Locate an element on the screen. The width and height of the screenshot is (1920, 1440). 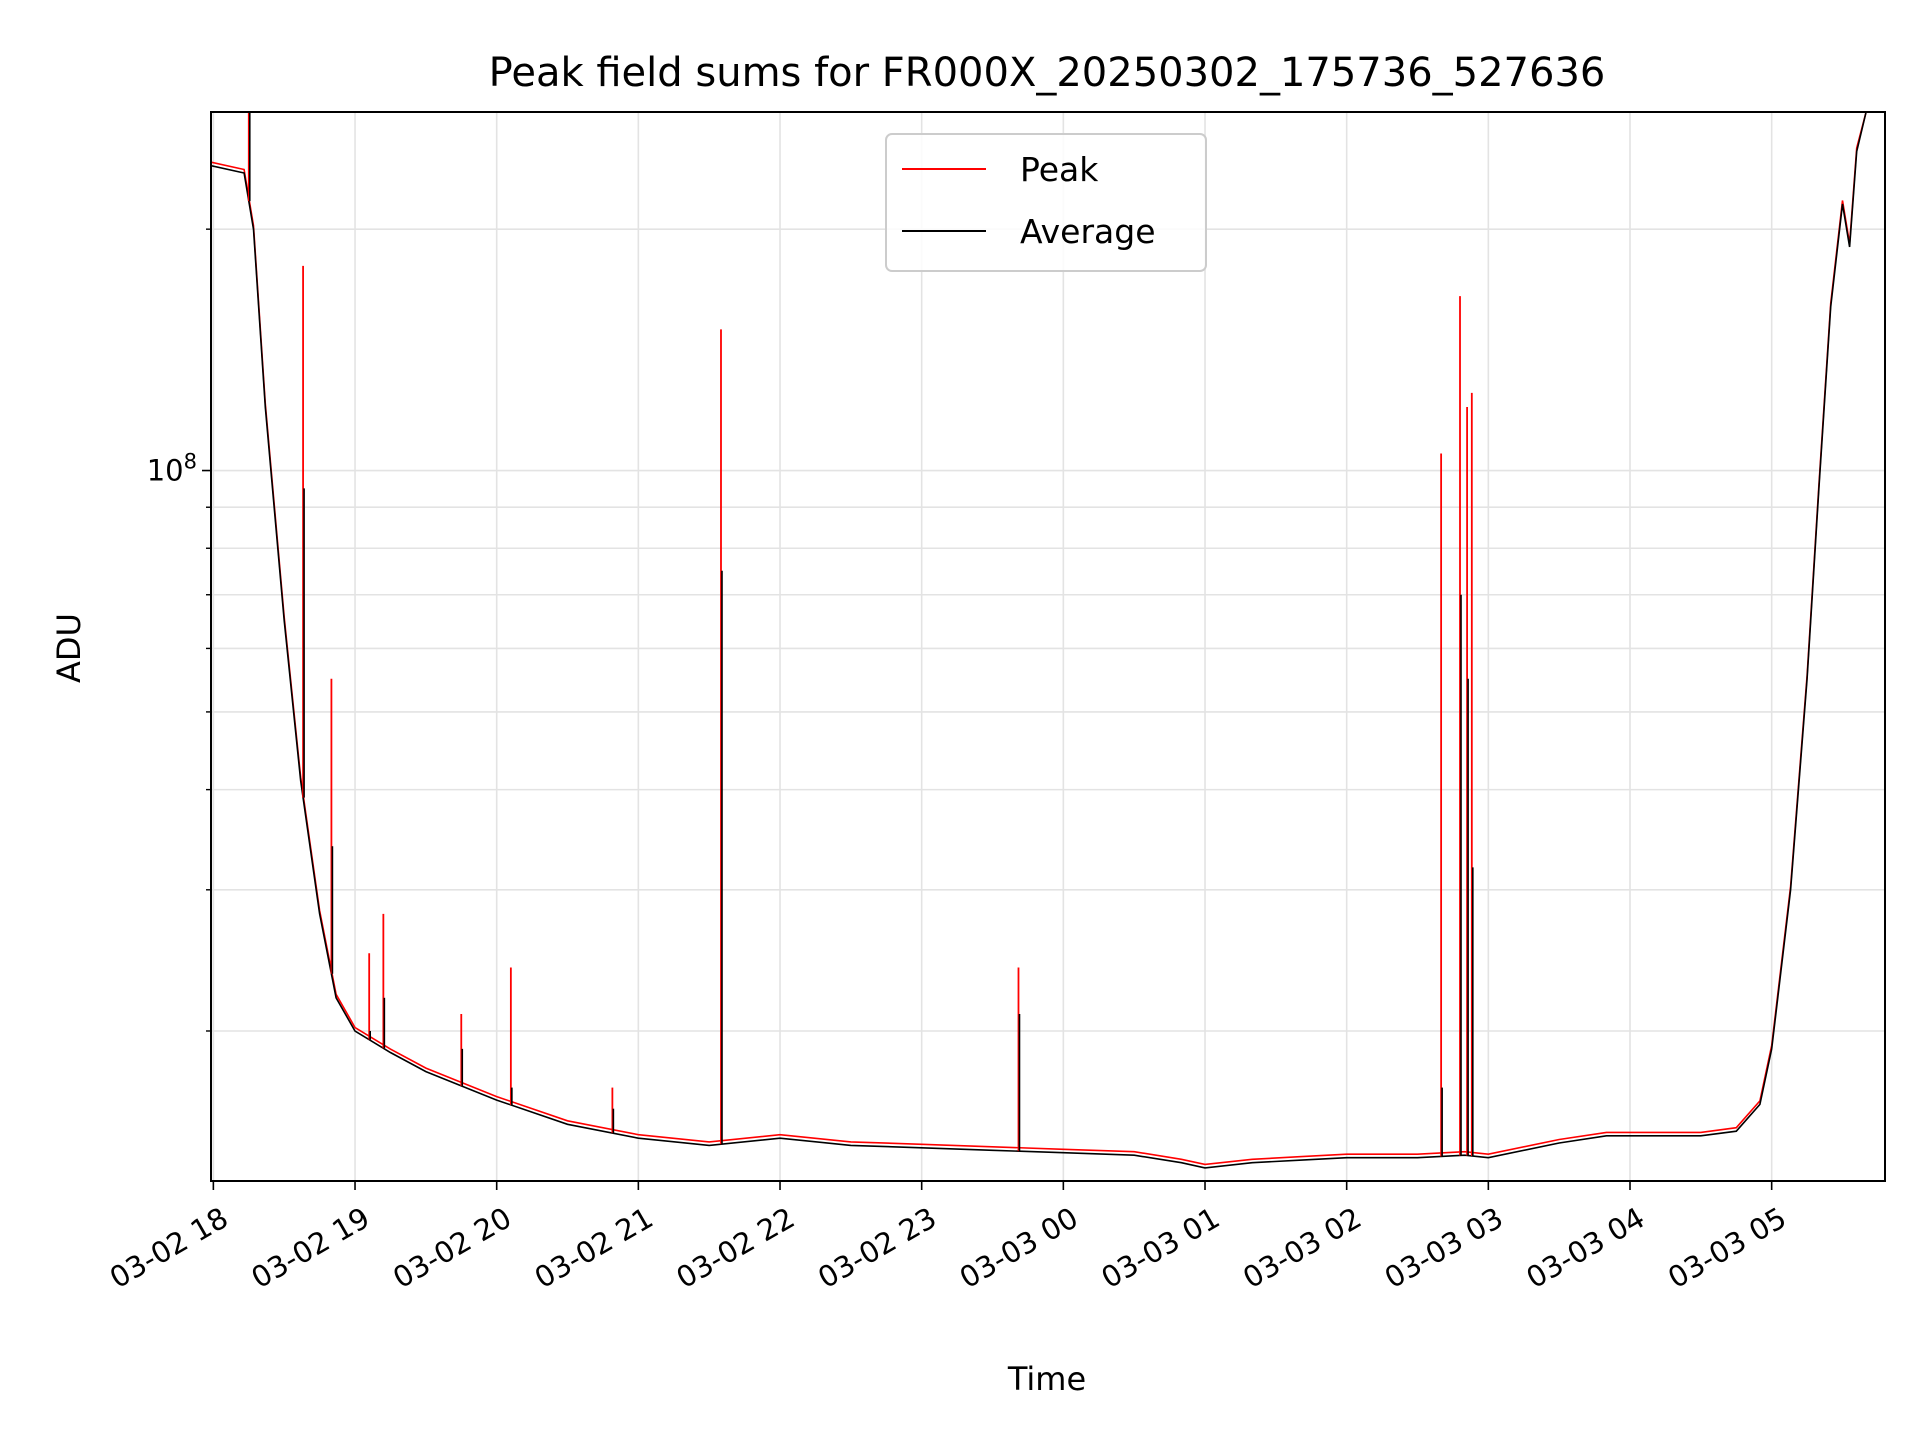
x-axis-label: Time is located at coordinates (1046, 1379).